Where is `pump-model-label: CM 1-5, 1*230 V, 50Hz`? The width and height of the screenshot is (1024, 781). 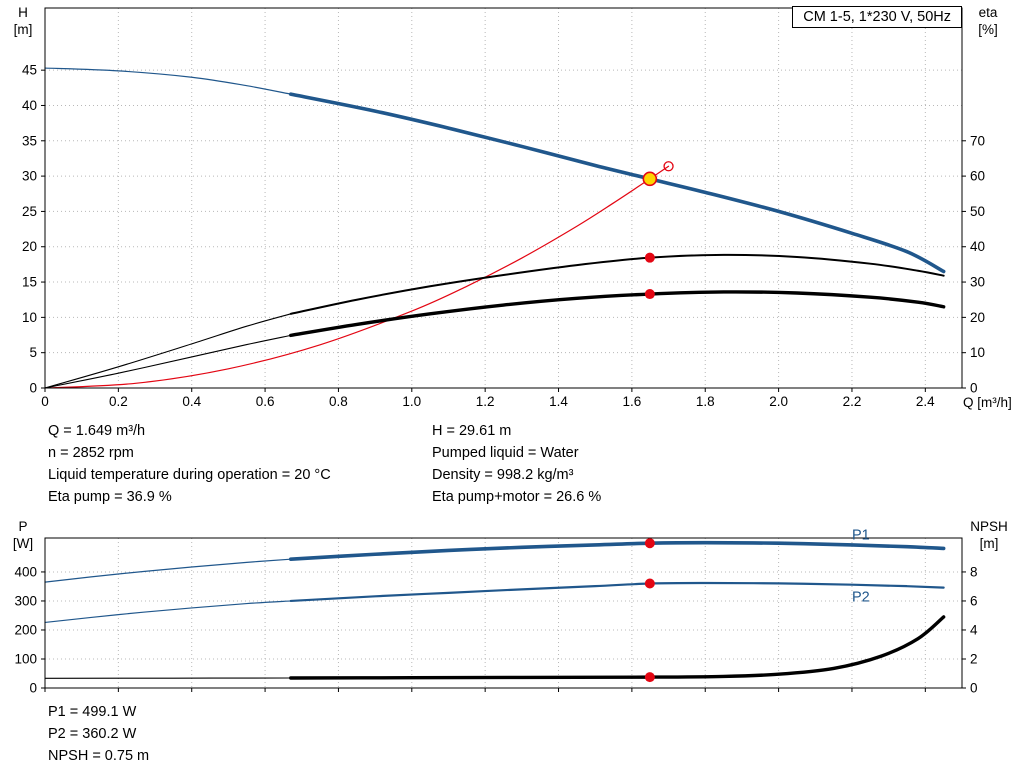 pump-model-label: CM 1-5, 1*230 V, 50Hz is located at coordinates (877, 17).